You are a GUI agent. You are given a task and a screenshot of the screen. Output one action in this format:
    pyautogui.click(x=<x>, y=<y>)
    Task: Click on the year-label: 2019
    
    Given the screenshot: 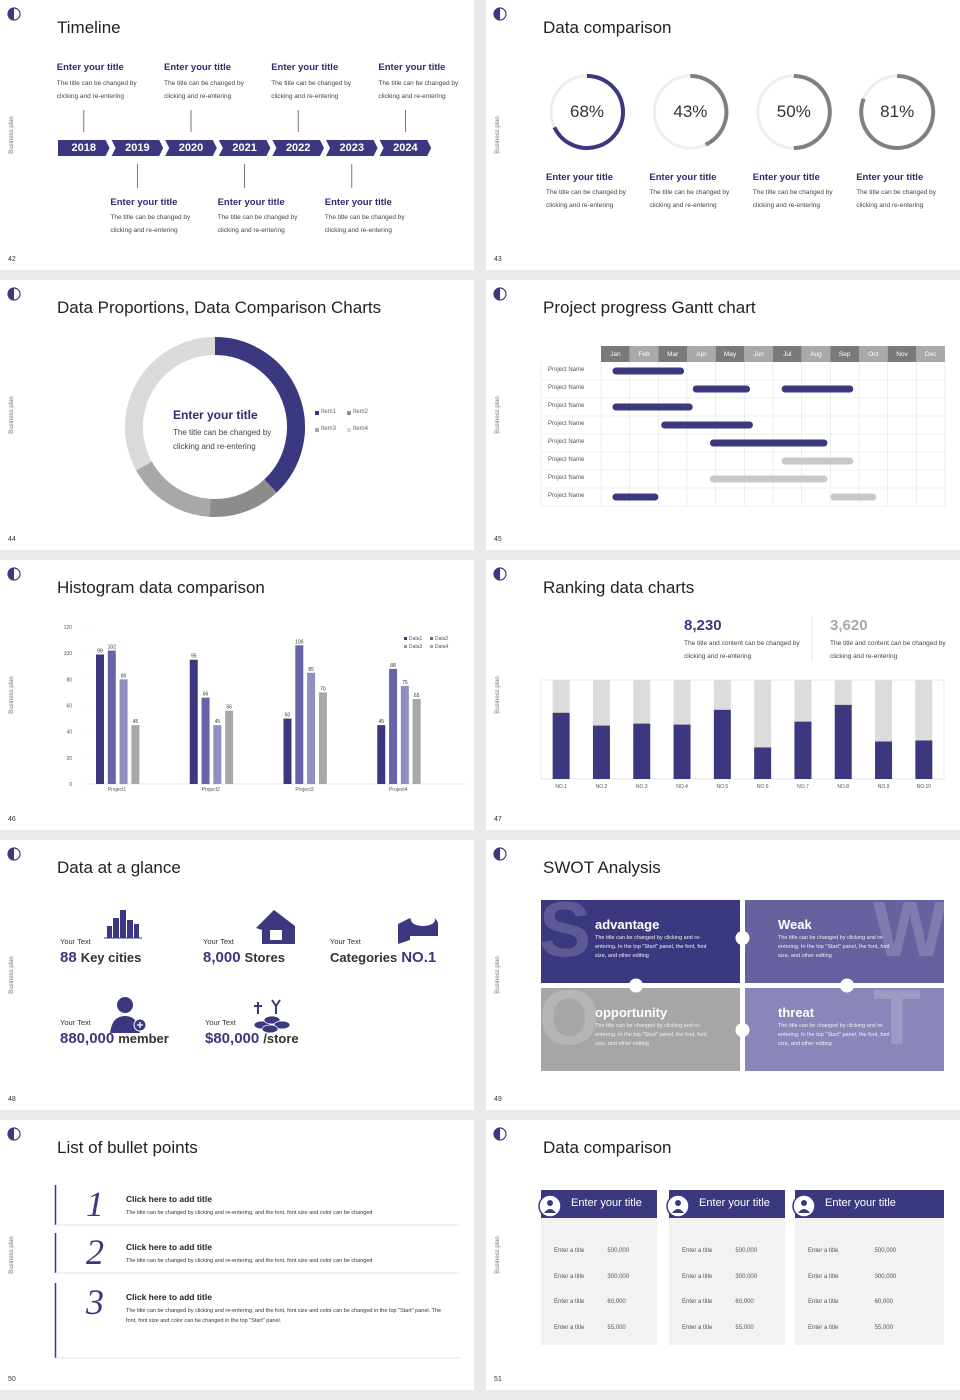 What is the action you would take?
    pyautogui.click(x=137, y=148)
    